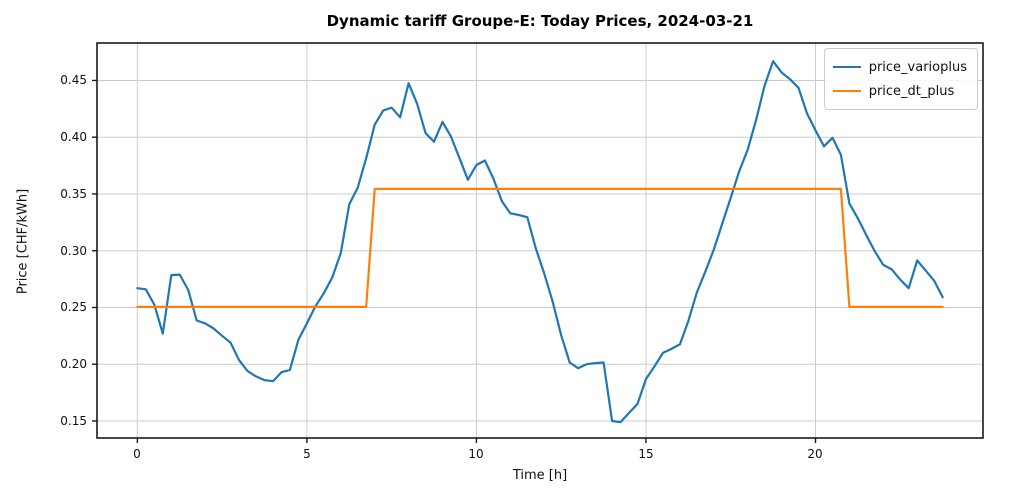 The image size is (1024, 494). I want to click on legend-label-dt-plus: price_dt_plus, so click(911, 91).